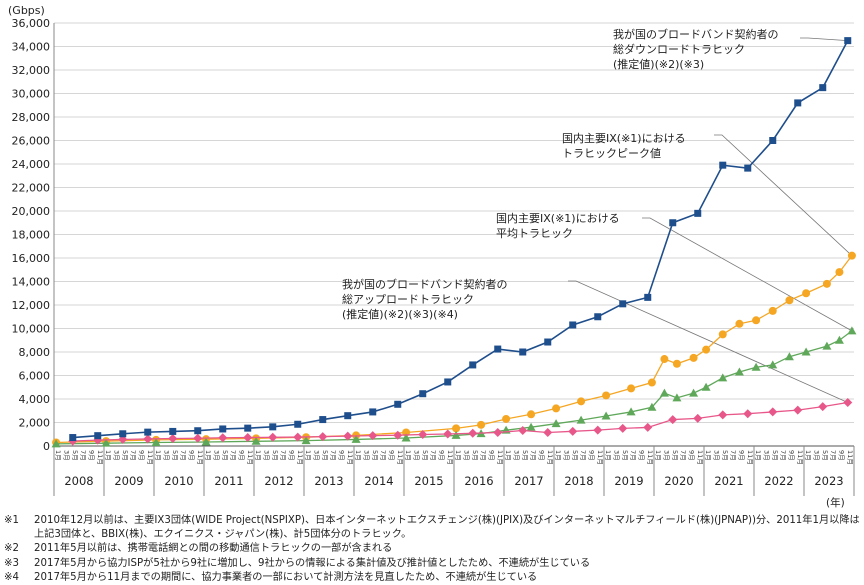 Image resolution: width=864 pixels, height=585 pixels. What do you see at coordinates (408, 299) in the screenshot?
I see `series-label-line: 総アップロードトラヒック` at bounding box center [408, 299].